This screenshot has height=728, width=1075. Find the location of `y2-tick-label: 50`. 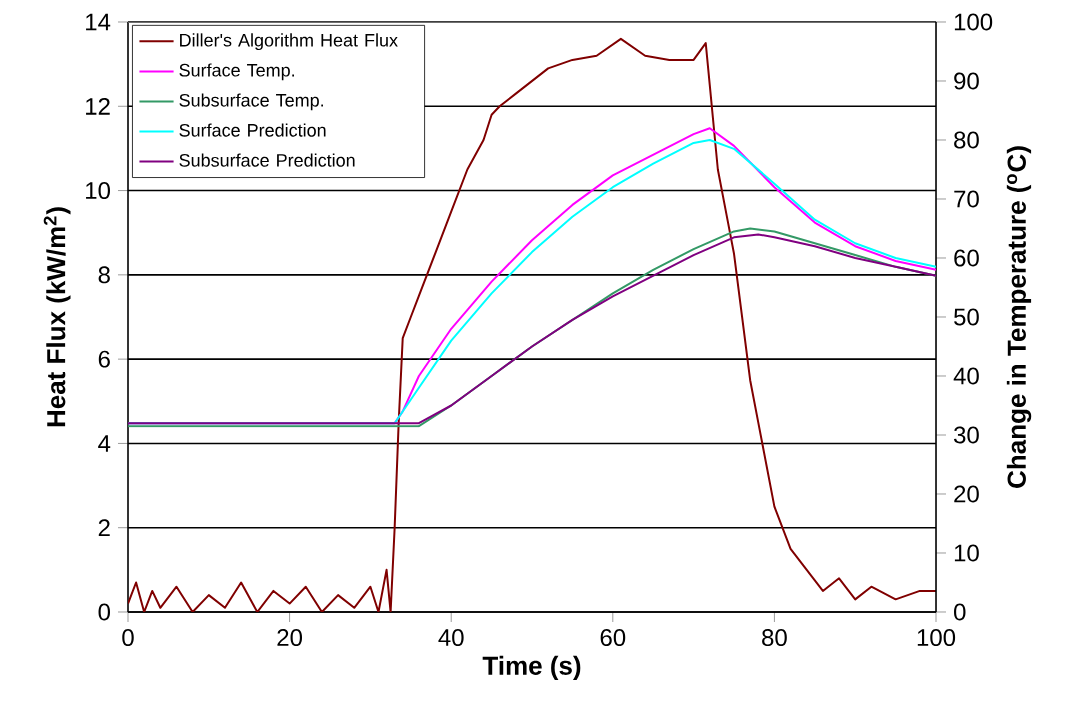

y2-tick-label: 50 is located at coordinates (966, 317).